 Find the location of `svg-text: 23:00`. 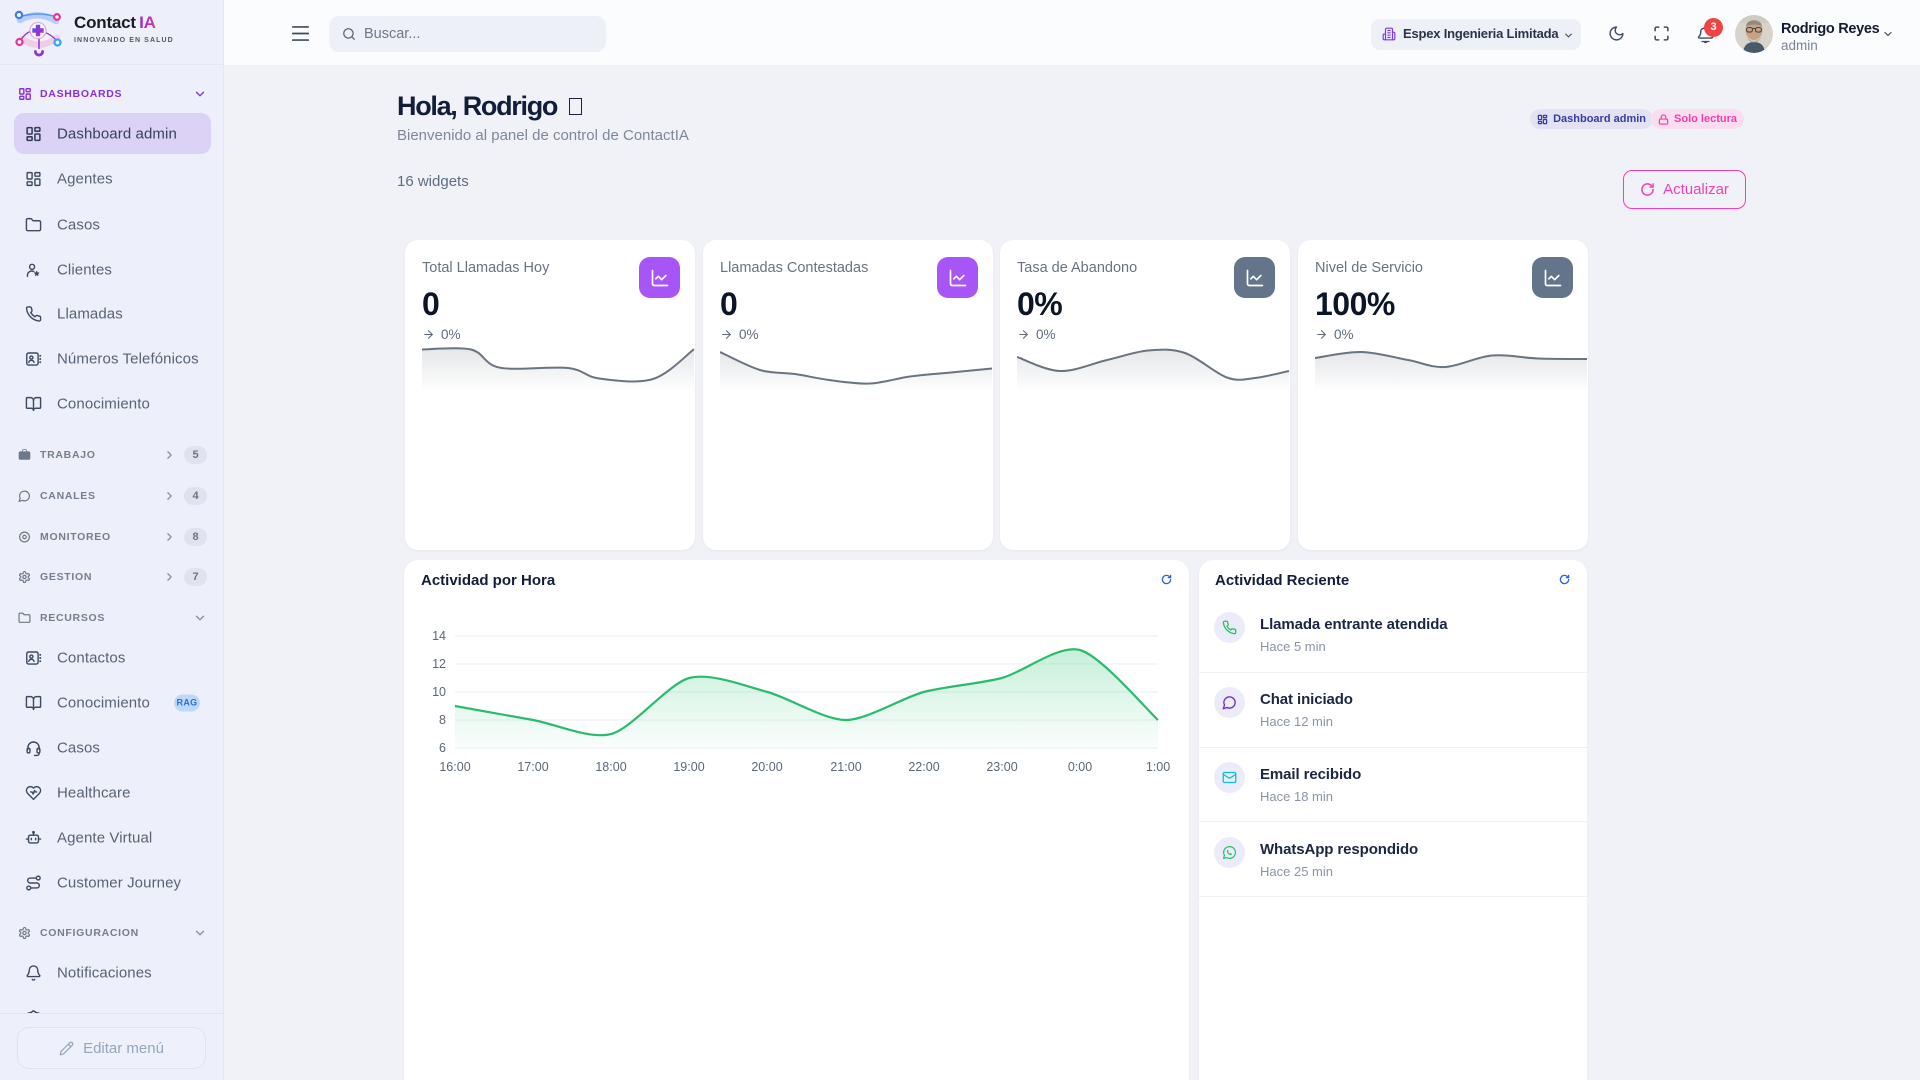

svg-text: 23:00 is located at coordinates (1001, 767).